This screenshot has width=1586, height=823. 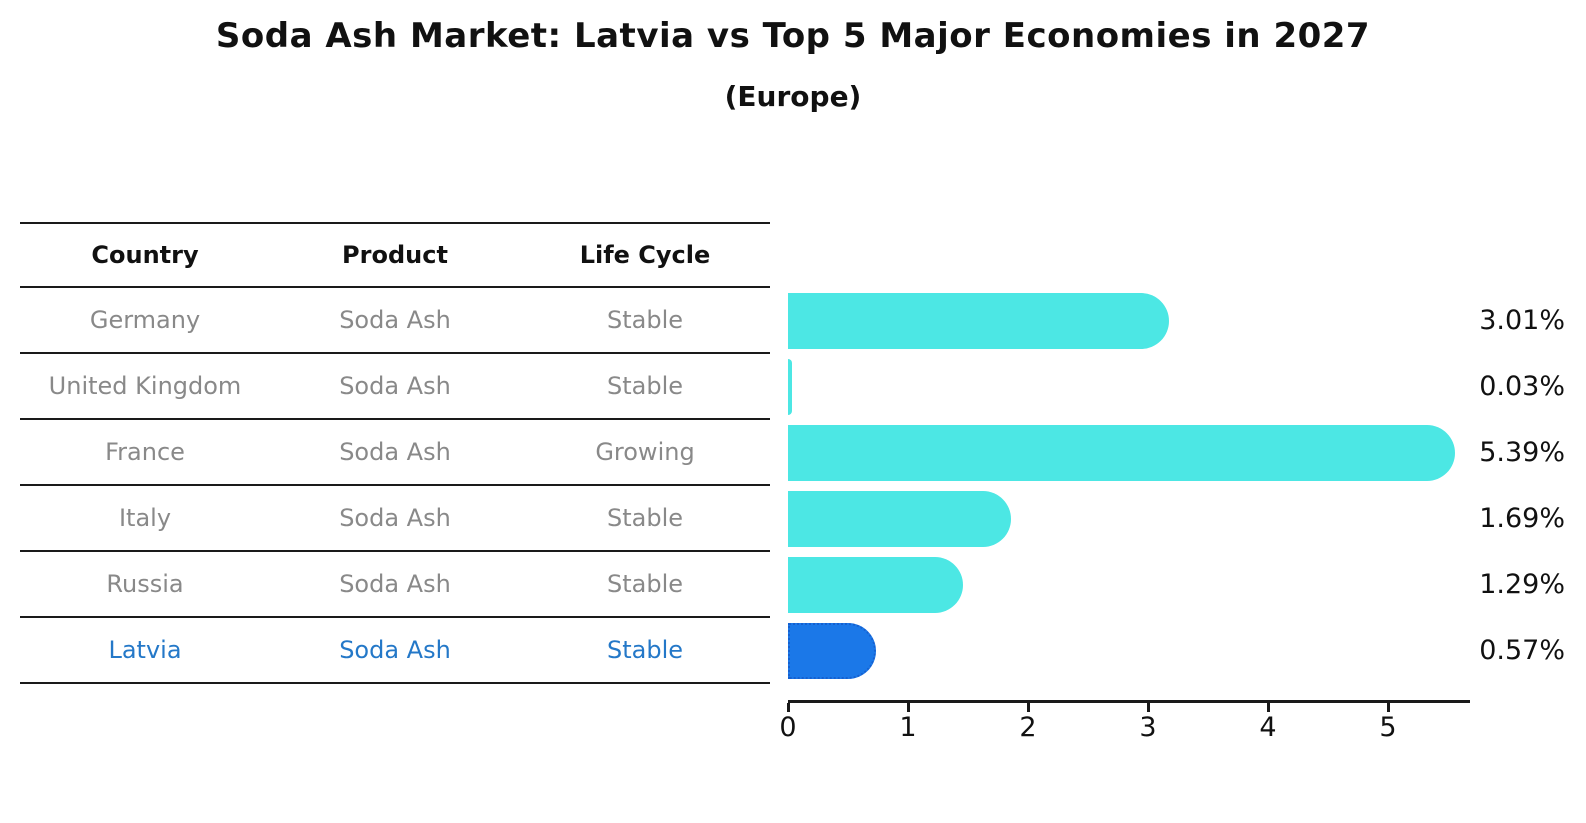 I want to click on table-cell-country: Germany, so click(x=145, y=320).